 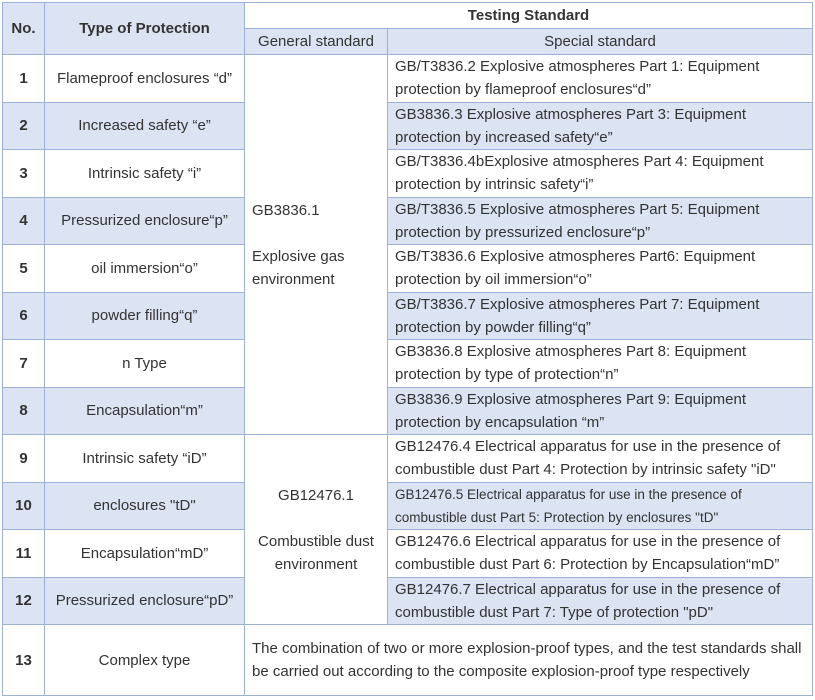 I want to click on row-number: 5, so click(x=23, y=268).